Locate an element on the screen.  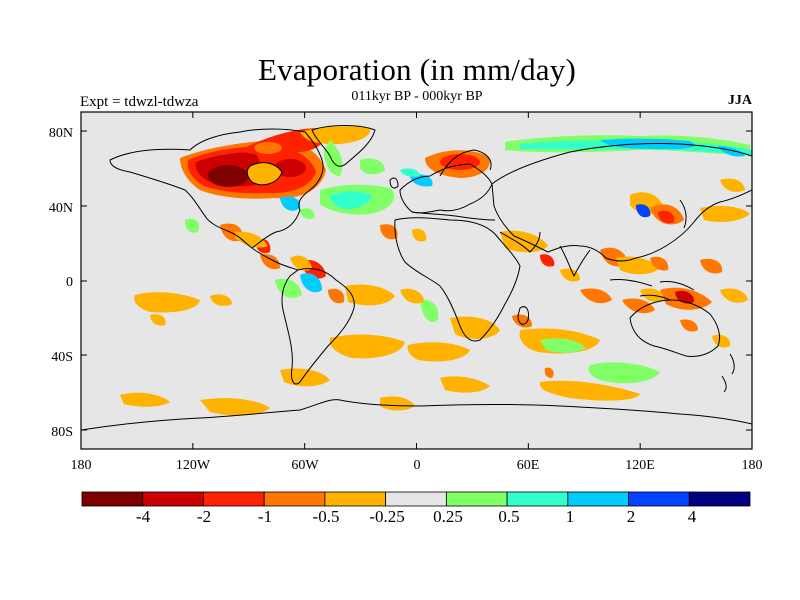
coast-india is located at coordinates (575, 261).